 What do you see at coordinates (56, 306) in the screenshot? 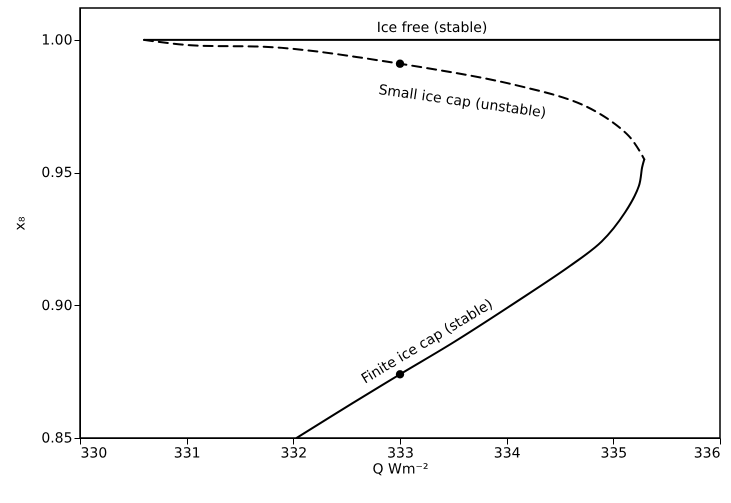
I see `y-tick-label: 0.90` at bounding box center [56, 306].